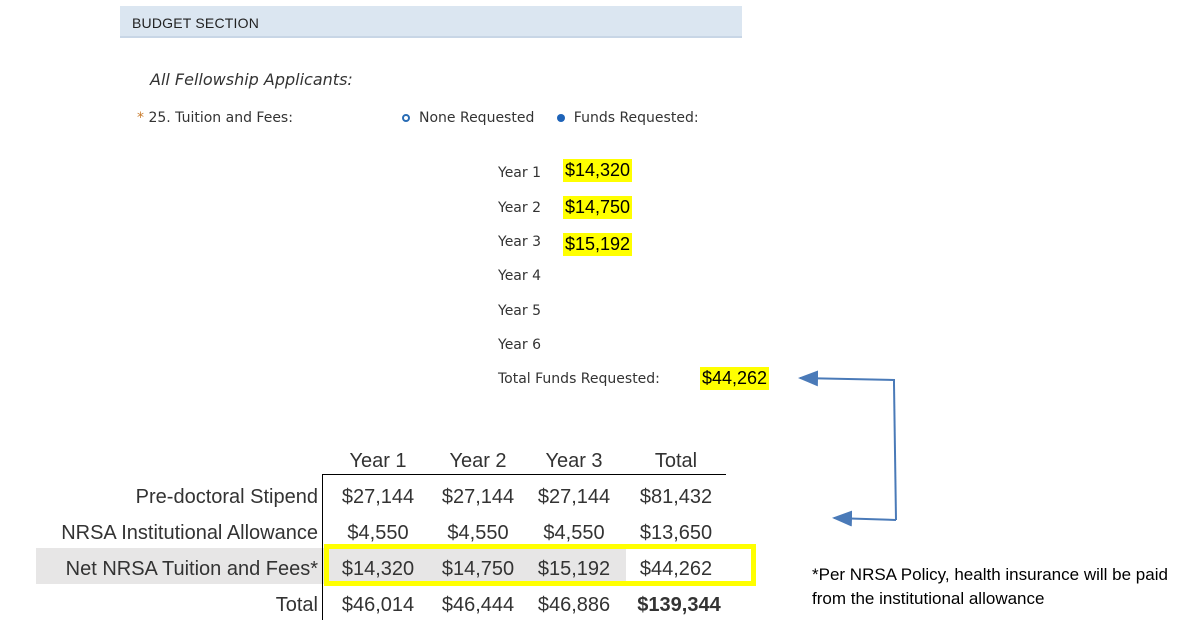  I want to click on radio-filled-icon, so click(560, 118).